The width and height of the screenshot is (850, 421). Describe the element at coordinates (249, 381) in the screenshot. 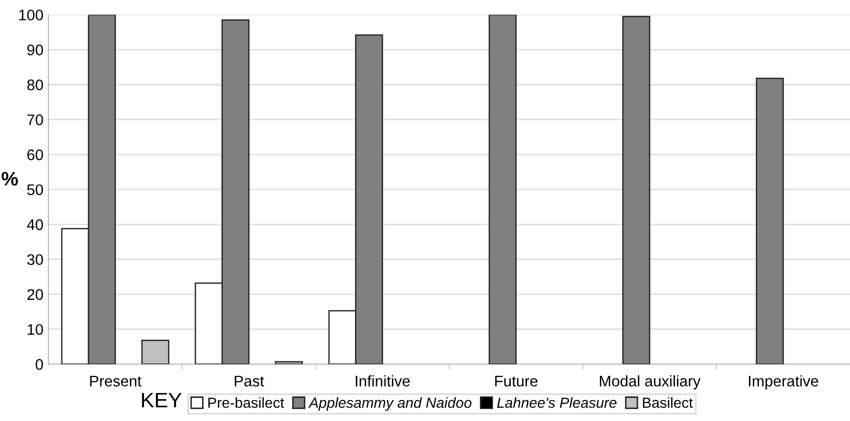

I see `x-tick-label: Past` at that location.